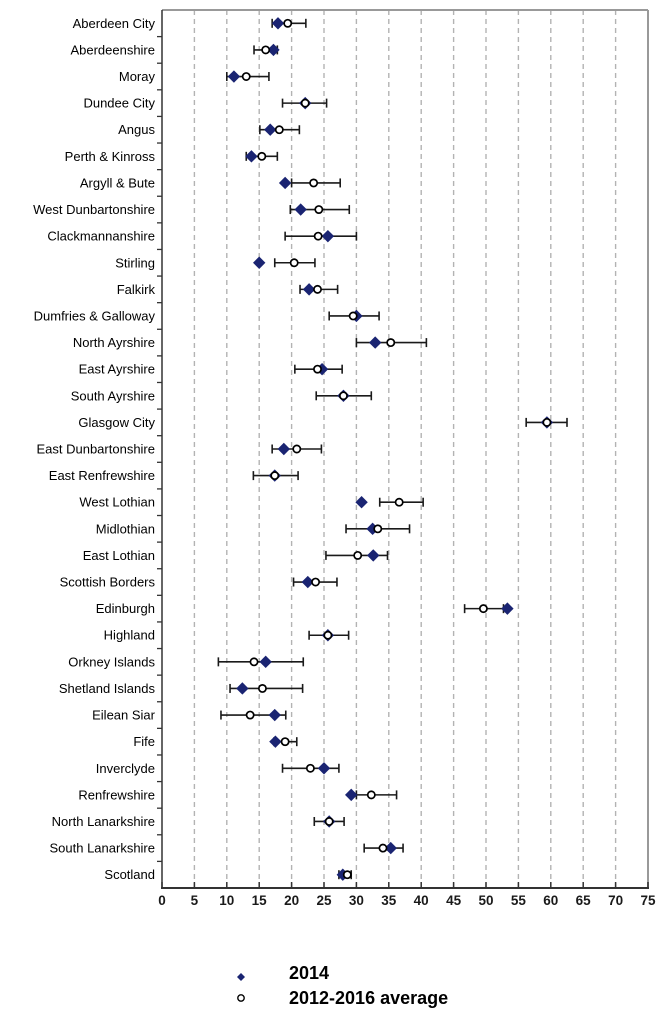  Describe the element at coordinates (195, 900) in the screenshot. I see `x-tick-label: 5` at that location.